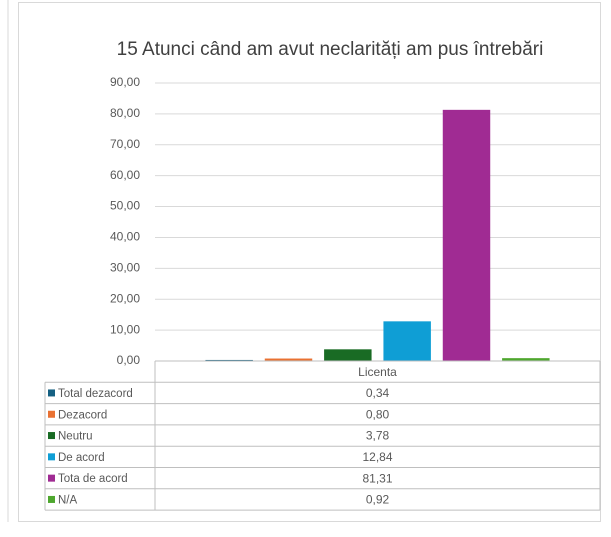  Describe the element at coordinates (95, 394) in the screenshot. I see `legend-label: Total dezacord` at that location.